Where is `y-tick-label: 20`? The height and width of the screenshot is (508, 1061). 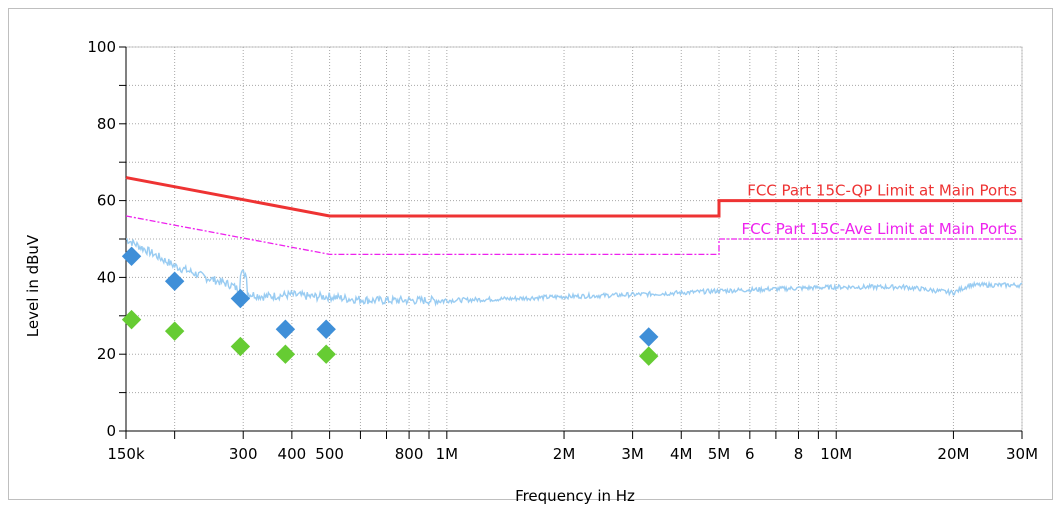 y-tick-label: 20 is located at coordinates (106, 354).